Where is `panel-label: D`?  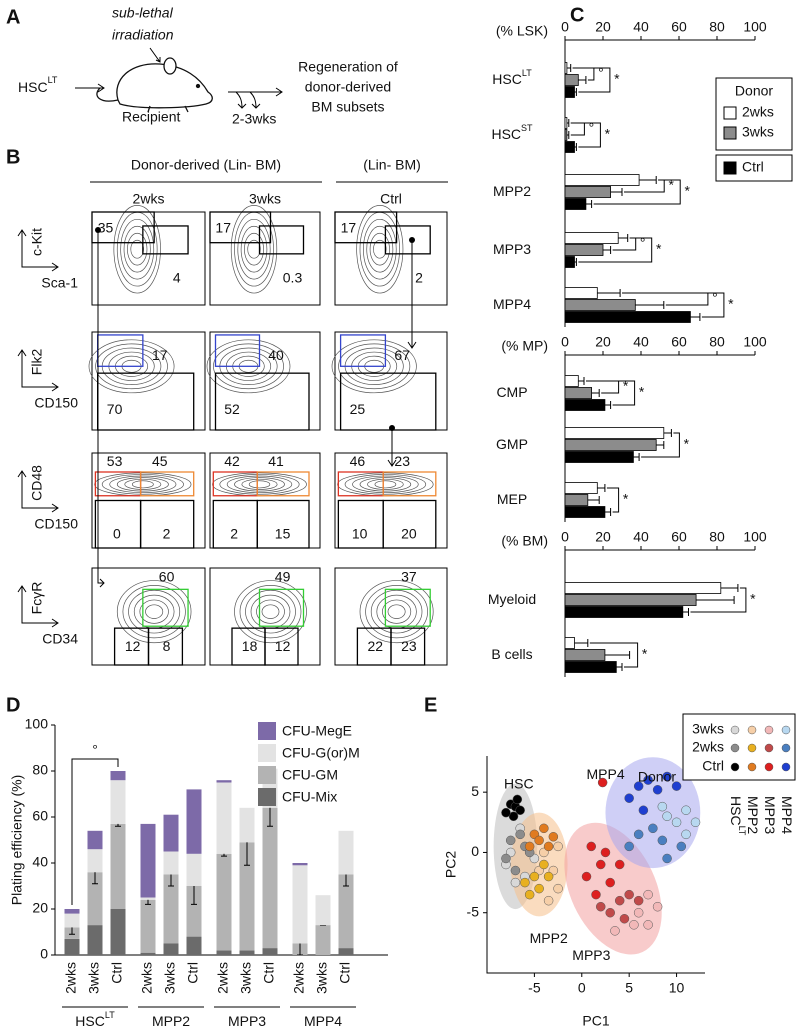 panel-label: D is located at coordinates (13, 705).